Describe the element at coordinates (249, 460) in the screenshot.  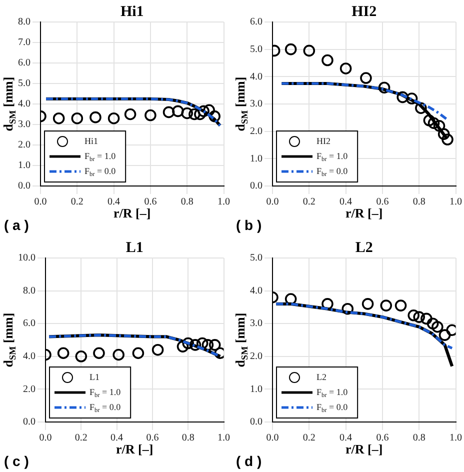
I see `text: ( d )` at that location.